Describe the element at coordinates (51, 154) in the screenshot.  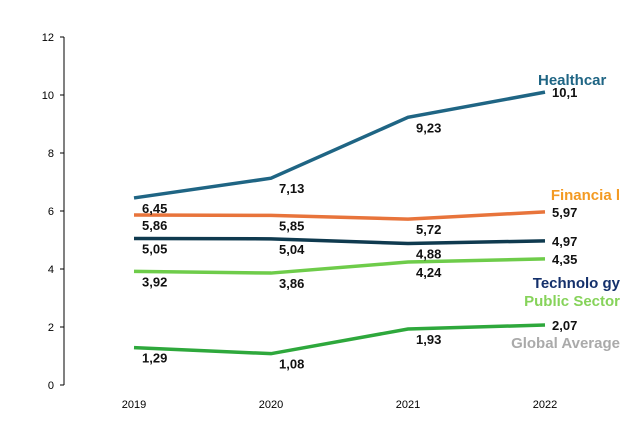
I see `y-tick-label: 8` at that location.